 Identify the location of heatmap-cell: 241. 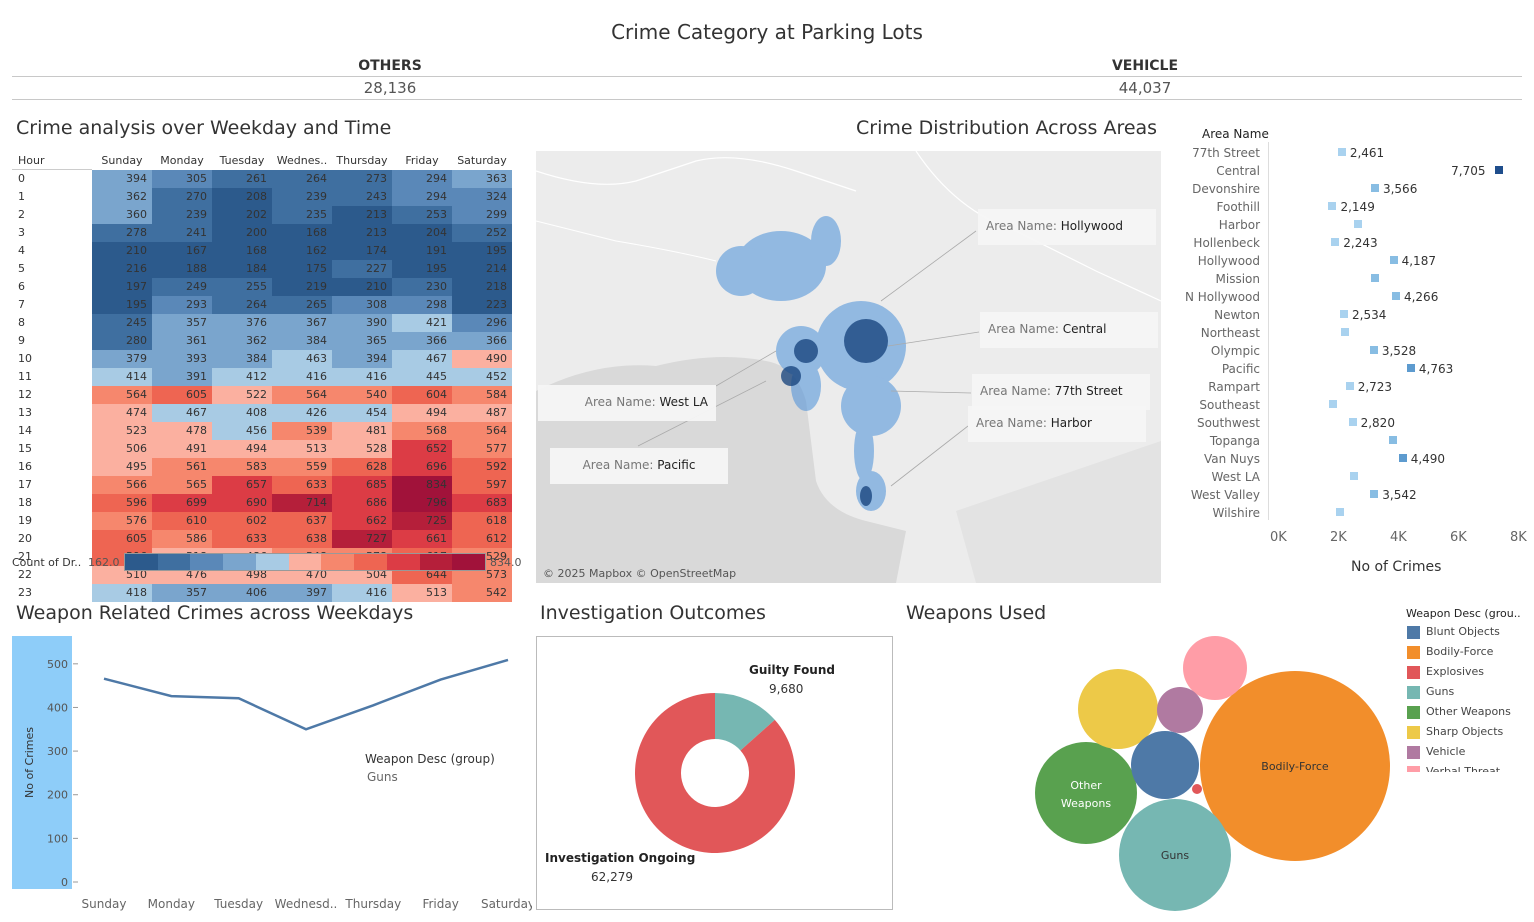
(182, 233).